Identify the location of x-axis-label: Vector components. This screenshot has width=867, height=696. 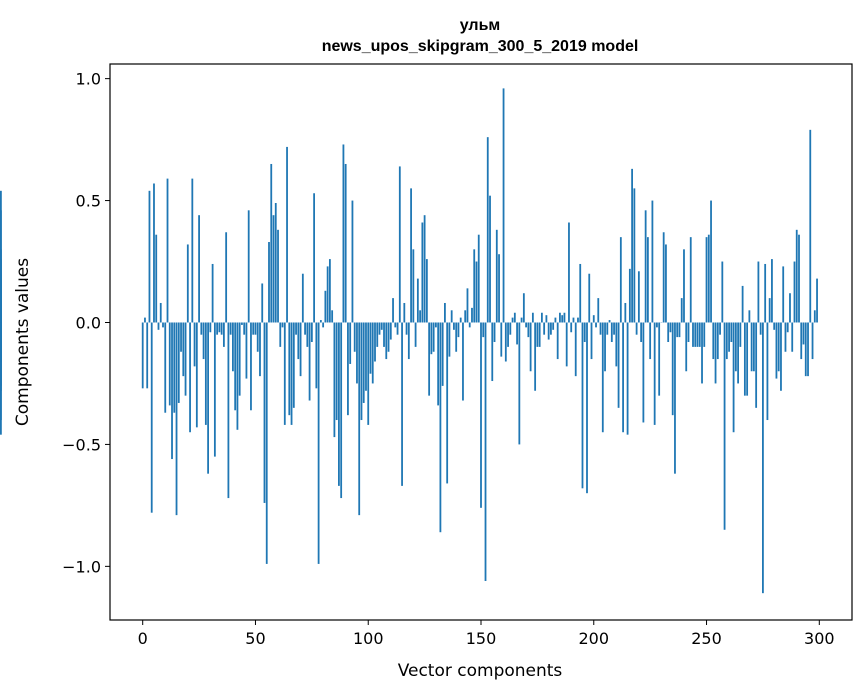
(480, 671).